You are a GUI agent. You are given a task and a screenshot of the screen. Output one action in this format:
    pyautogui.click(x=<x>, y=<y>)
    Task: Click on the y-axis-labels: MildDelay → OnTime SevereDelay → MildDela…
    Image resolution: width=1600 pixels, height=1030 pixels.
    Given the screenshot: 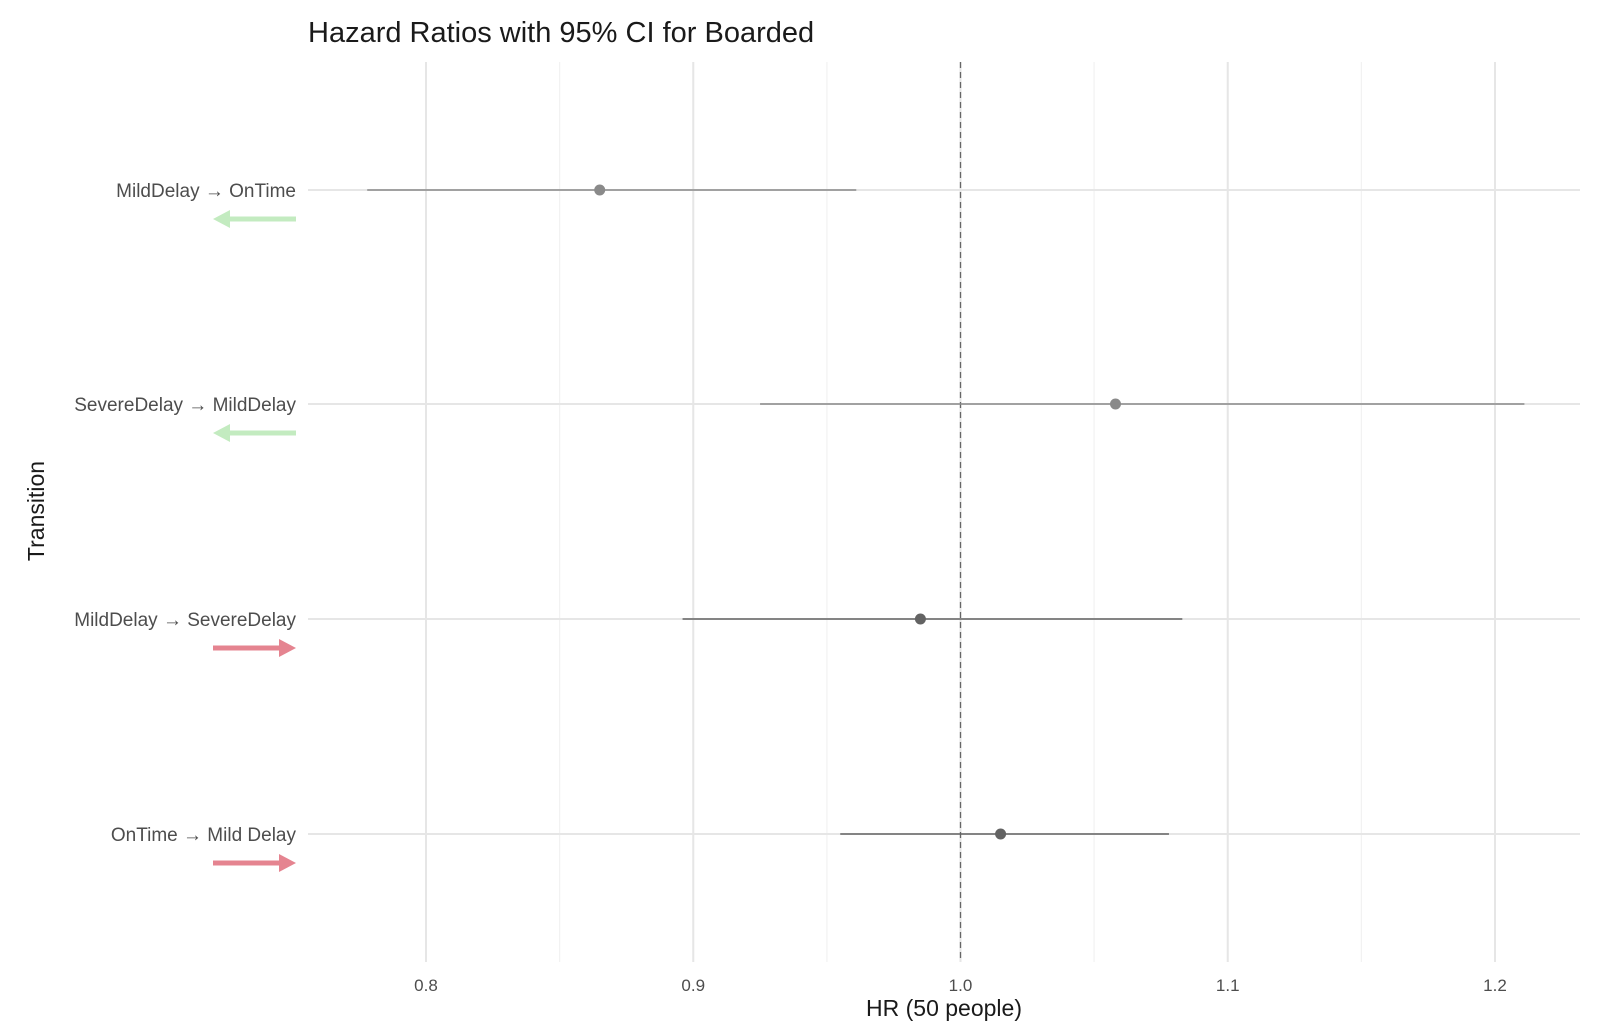 What is the action you would take?
    pyautogui.click(x=185, y=513)
    